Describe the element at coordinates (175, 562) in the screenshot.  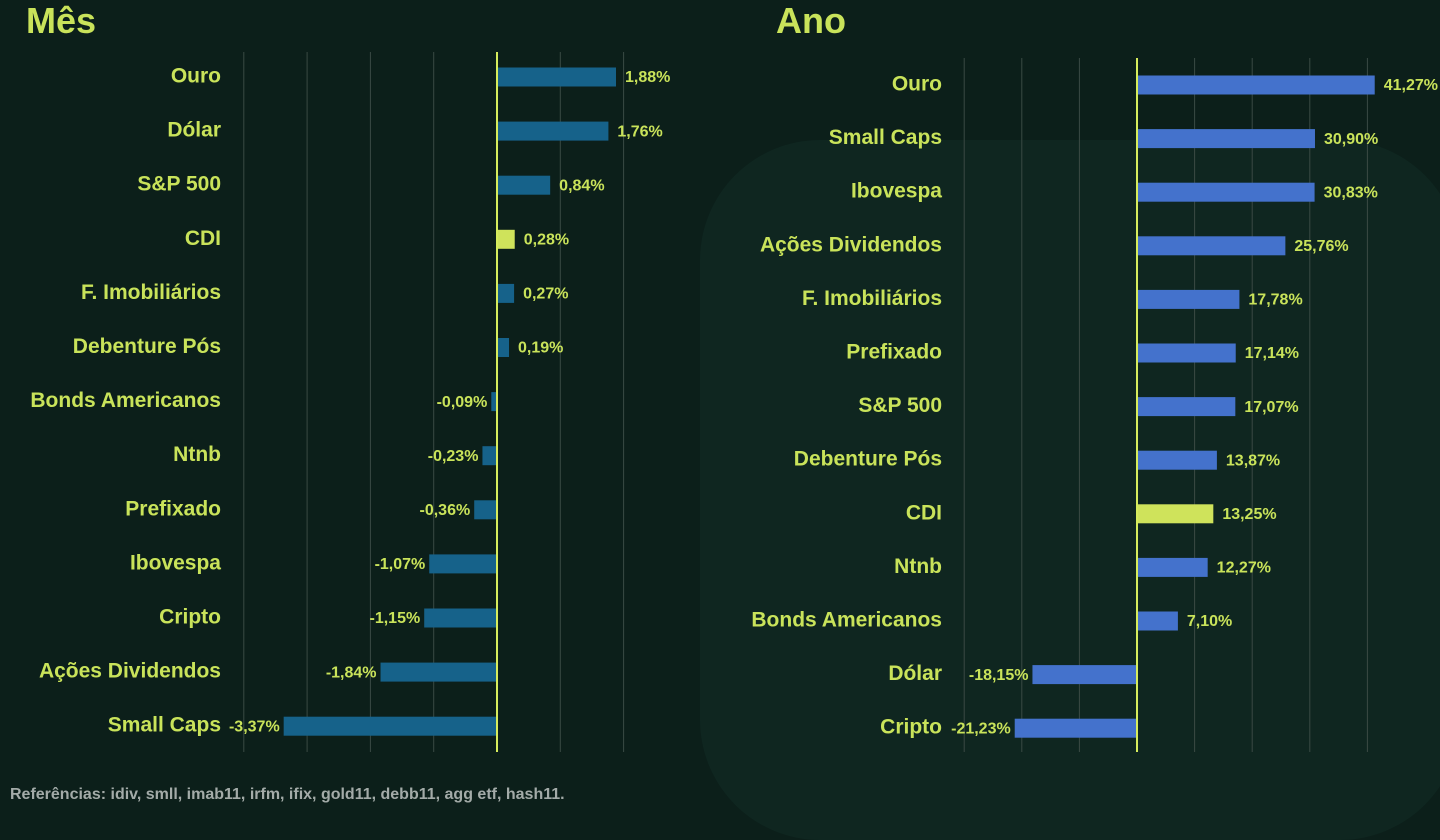
I see `month-category-label: Ibovespa` at that location.